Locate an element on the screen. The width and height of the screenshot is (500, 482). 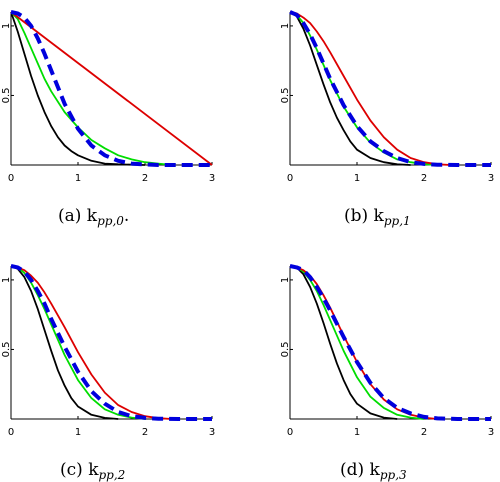
subplot-caption: (b) kpp,1 is located at coordinates (377, 217).